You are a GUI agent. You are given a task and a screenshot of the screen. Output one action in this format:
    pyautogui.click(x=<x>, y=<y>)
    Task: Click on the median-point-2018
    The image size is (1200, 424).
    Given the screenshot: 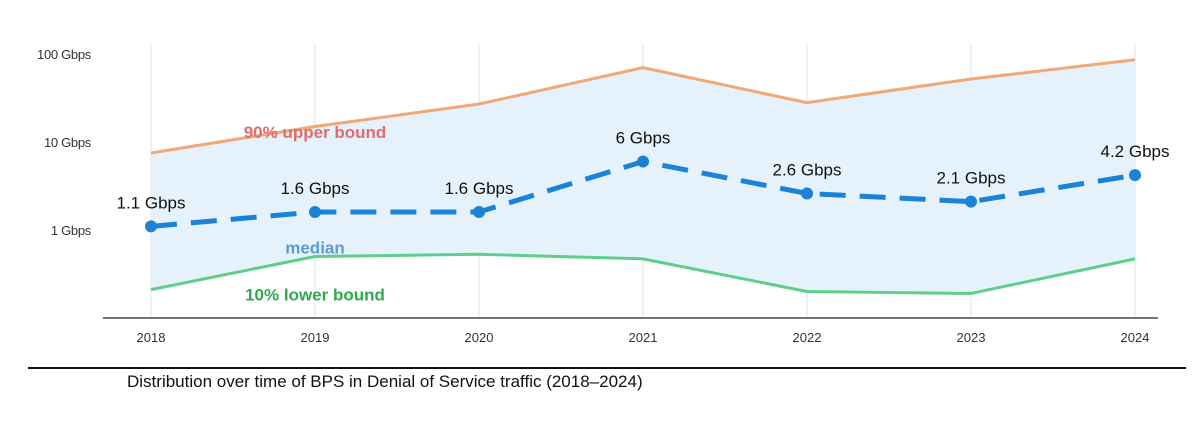 What is the action you would take?
    pyautogui.click(x=151, y=226)
    